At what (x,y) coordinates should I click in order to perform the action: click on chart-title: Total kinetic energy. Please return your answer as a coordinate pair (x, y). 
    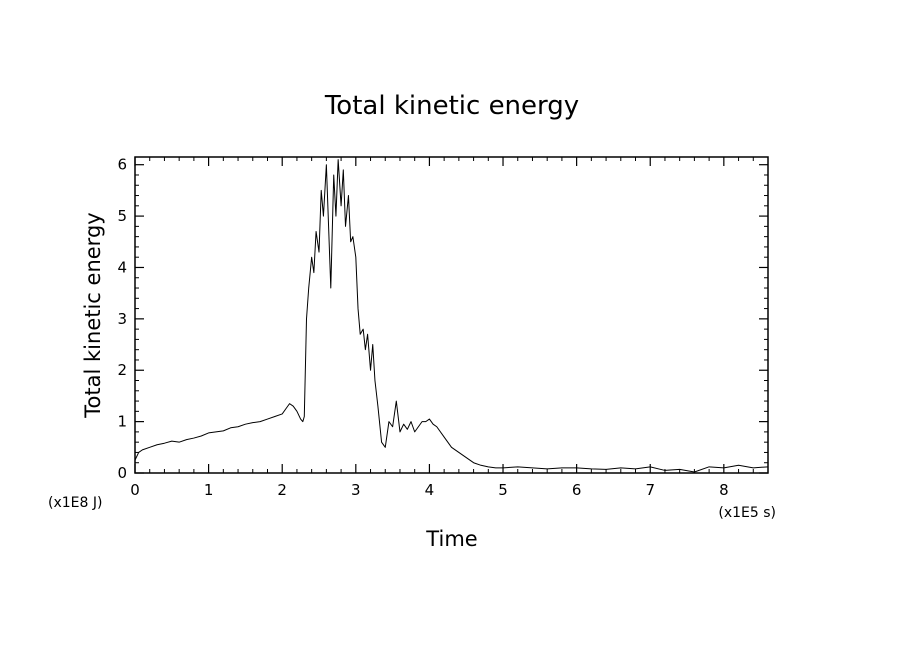
    Looking at the image, I should click on (451, 106).